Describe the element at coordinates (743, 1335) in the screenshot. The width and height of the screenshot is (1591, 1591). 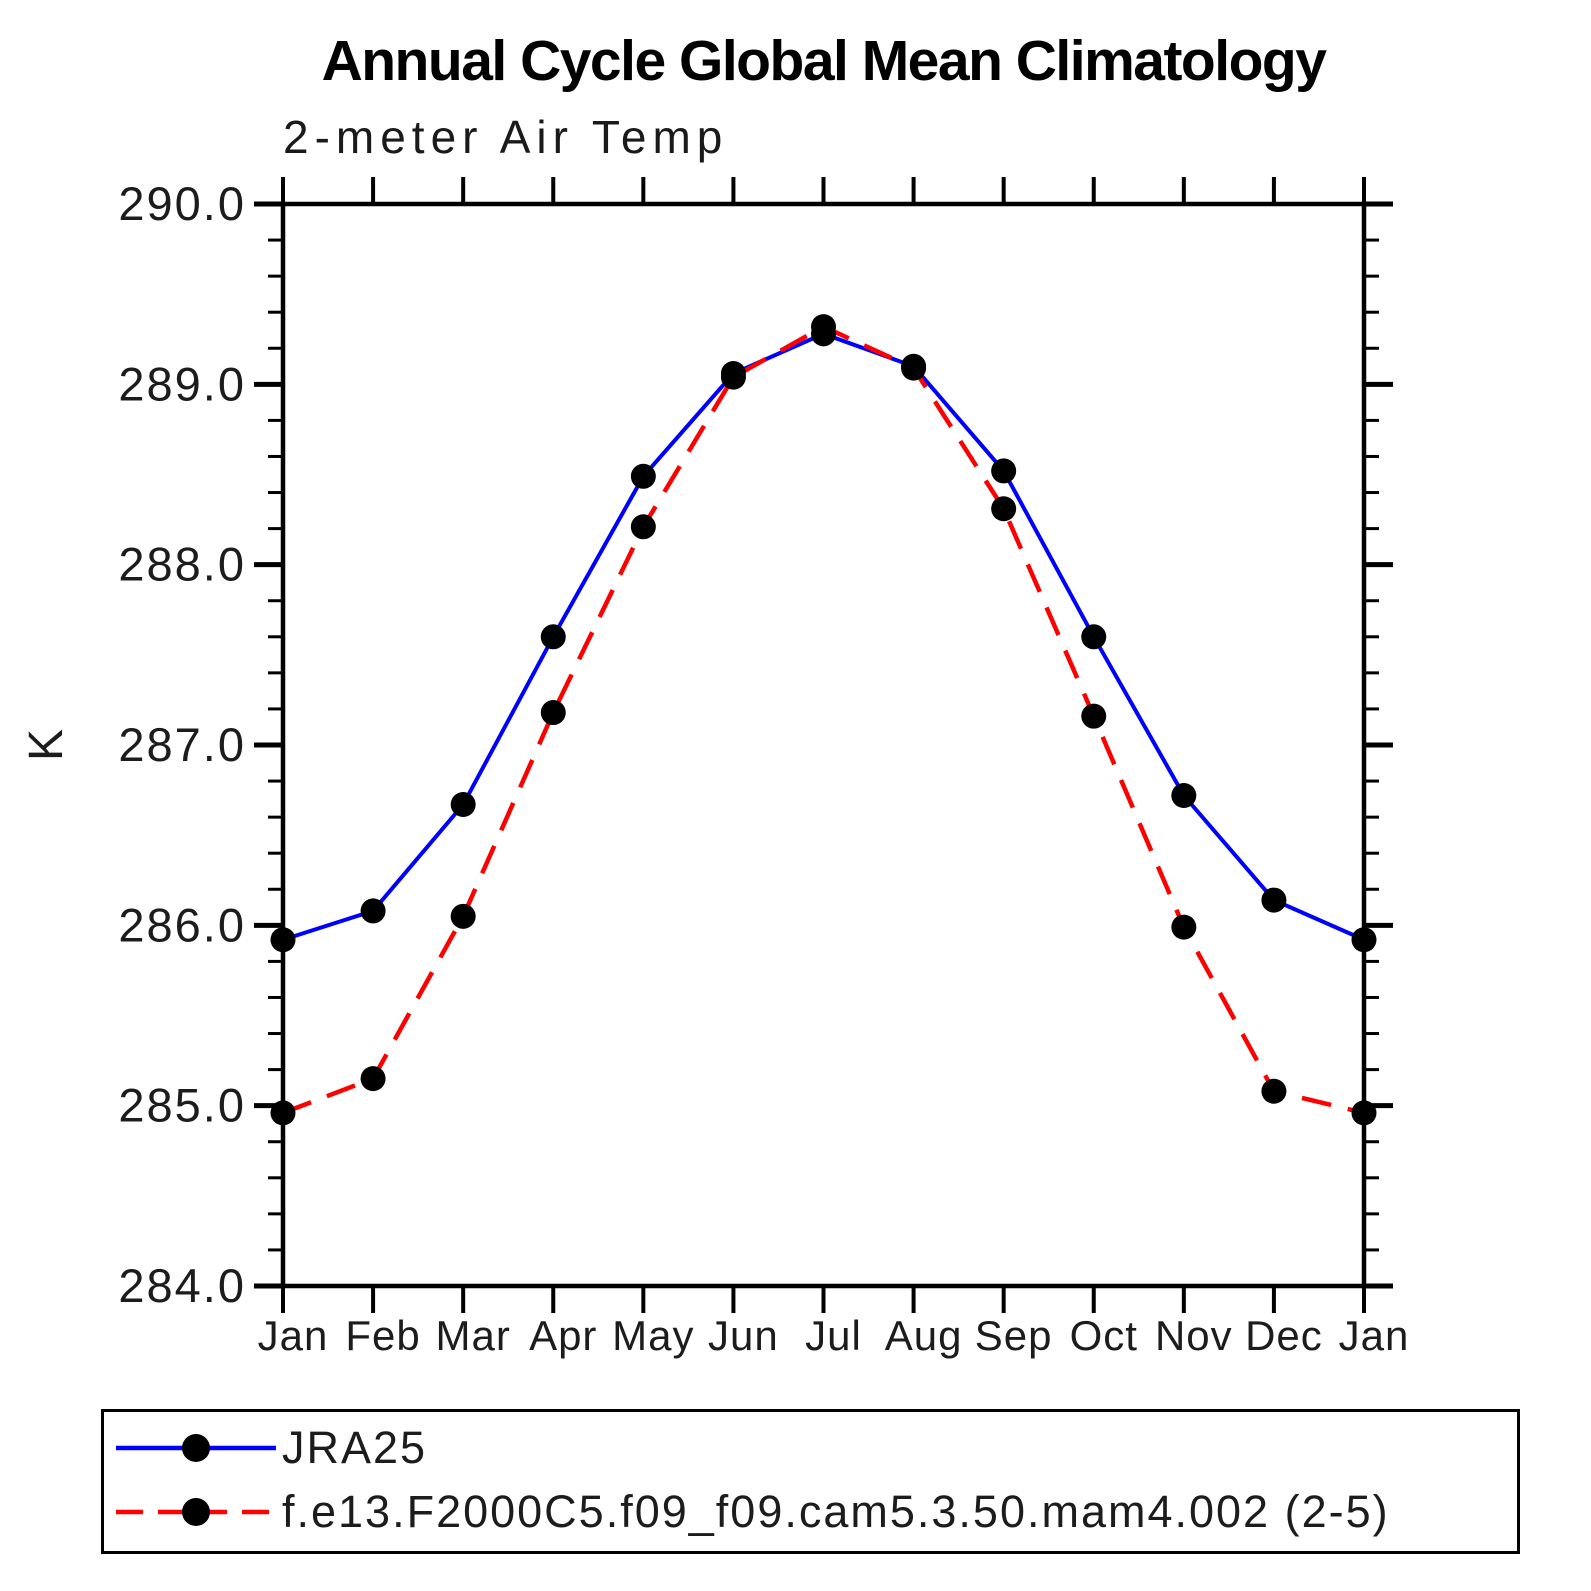
I see `x-tick-label: Jun` at that location.